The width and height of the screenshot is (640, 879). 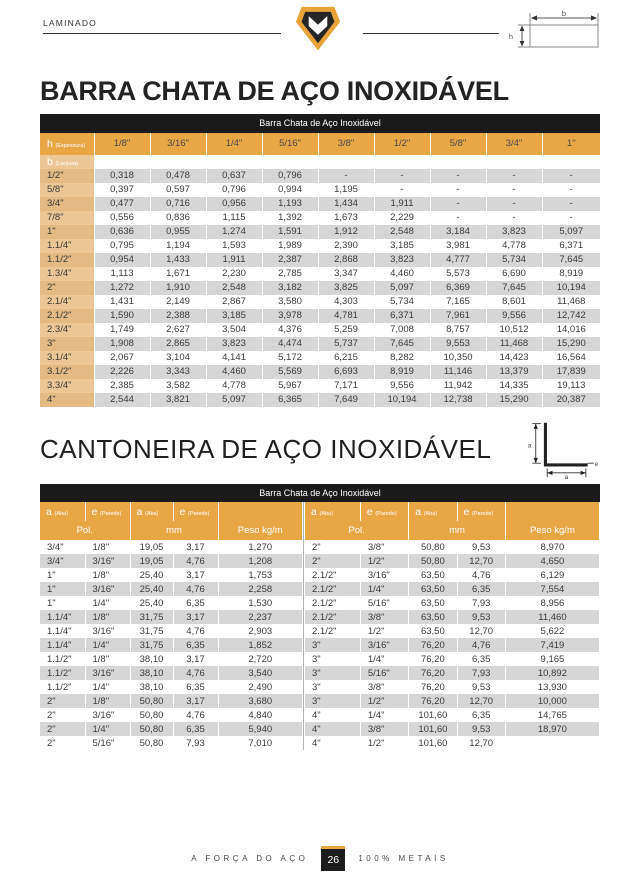 What do you see at coordinates (233, 217) in the screenshot?
I see `t1-value-cell: 1,115` at bounding box center [233, 217].